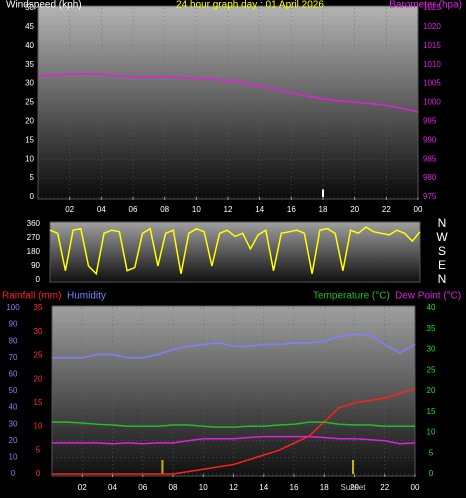 This screenshot has height=498, width=466. Describe the element at coordinates (432, 45) in the screenshot. I see `y-tick-label: 1015` at that location.